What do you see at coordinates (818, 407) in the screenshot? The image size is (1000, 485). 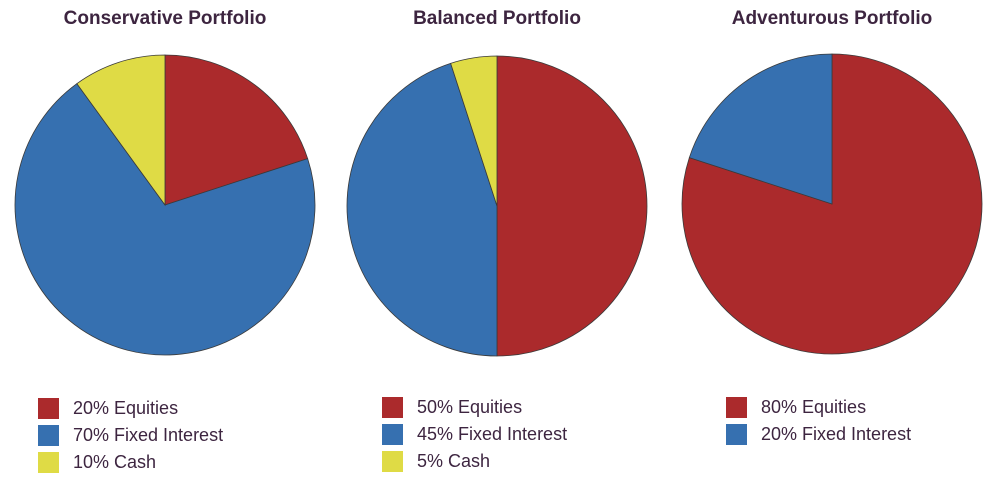 I see `legend-item-equities: 80% Equities` at bounding box center [818, 407].